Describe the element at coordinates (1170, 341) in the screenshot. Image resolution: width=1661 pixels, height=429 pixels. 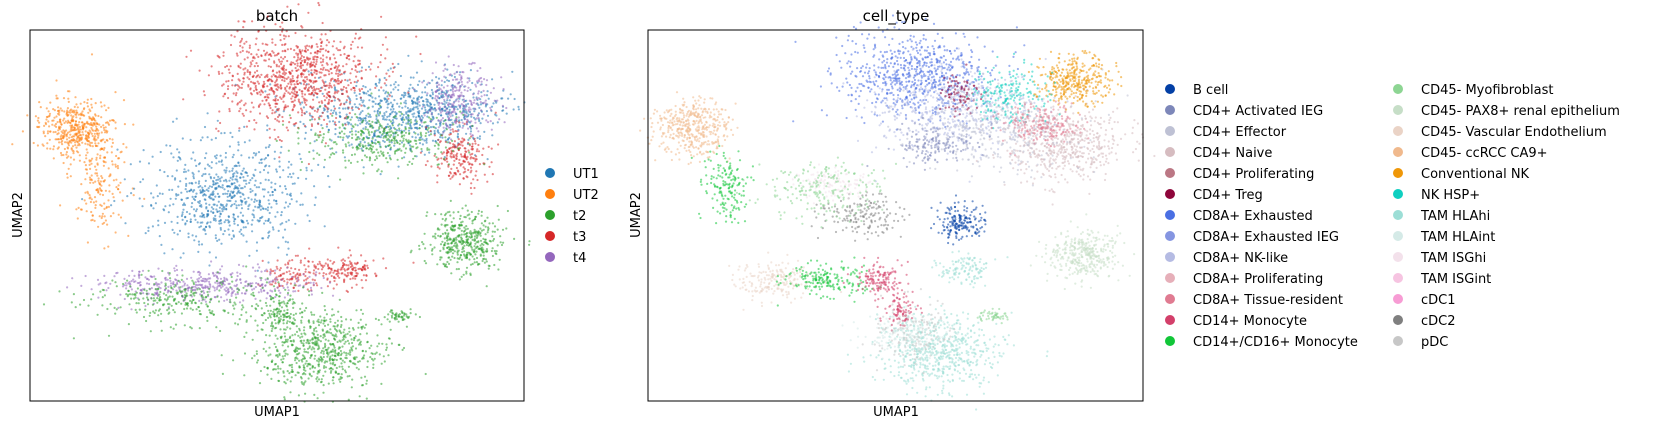
I see `legend-marker-cd14-cd16-monocyte` at that location.